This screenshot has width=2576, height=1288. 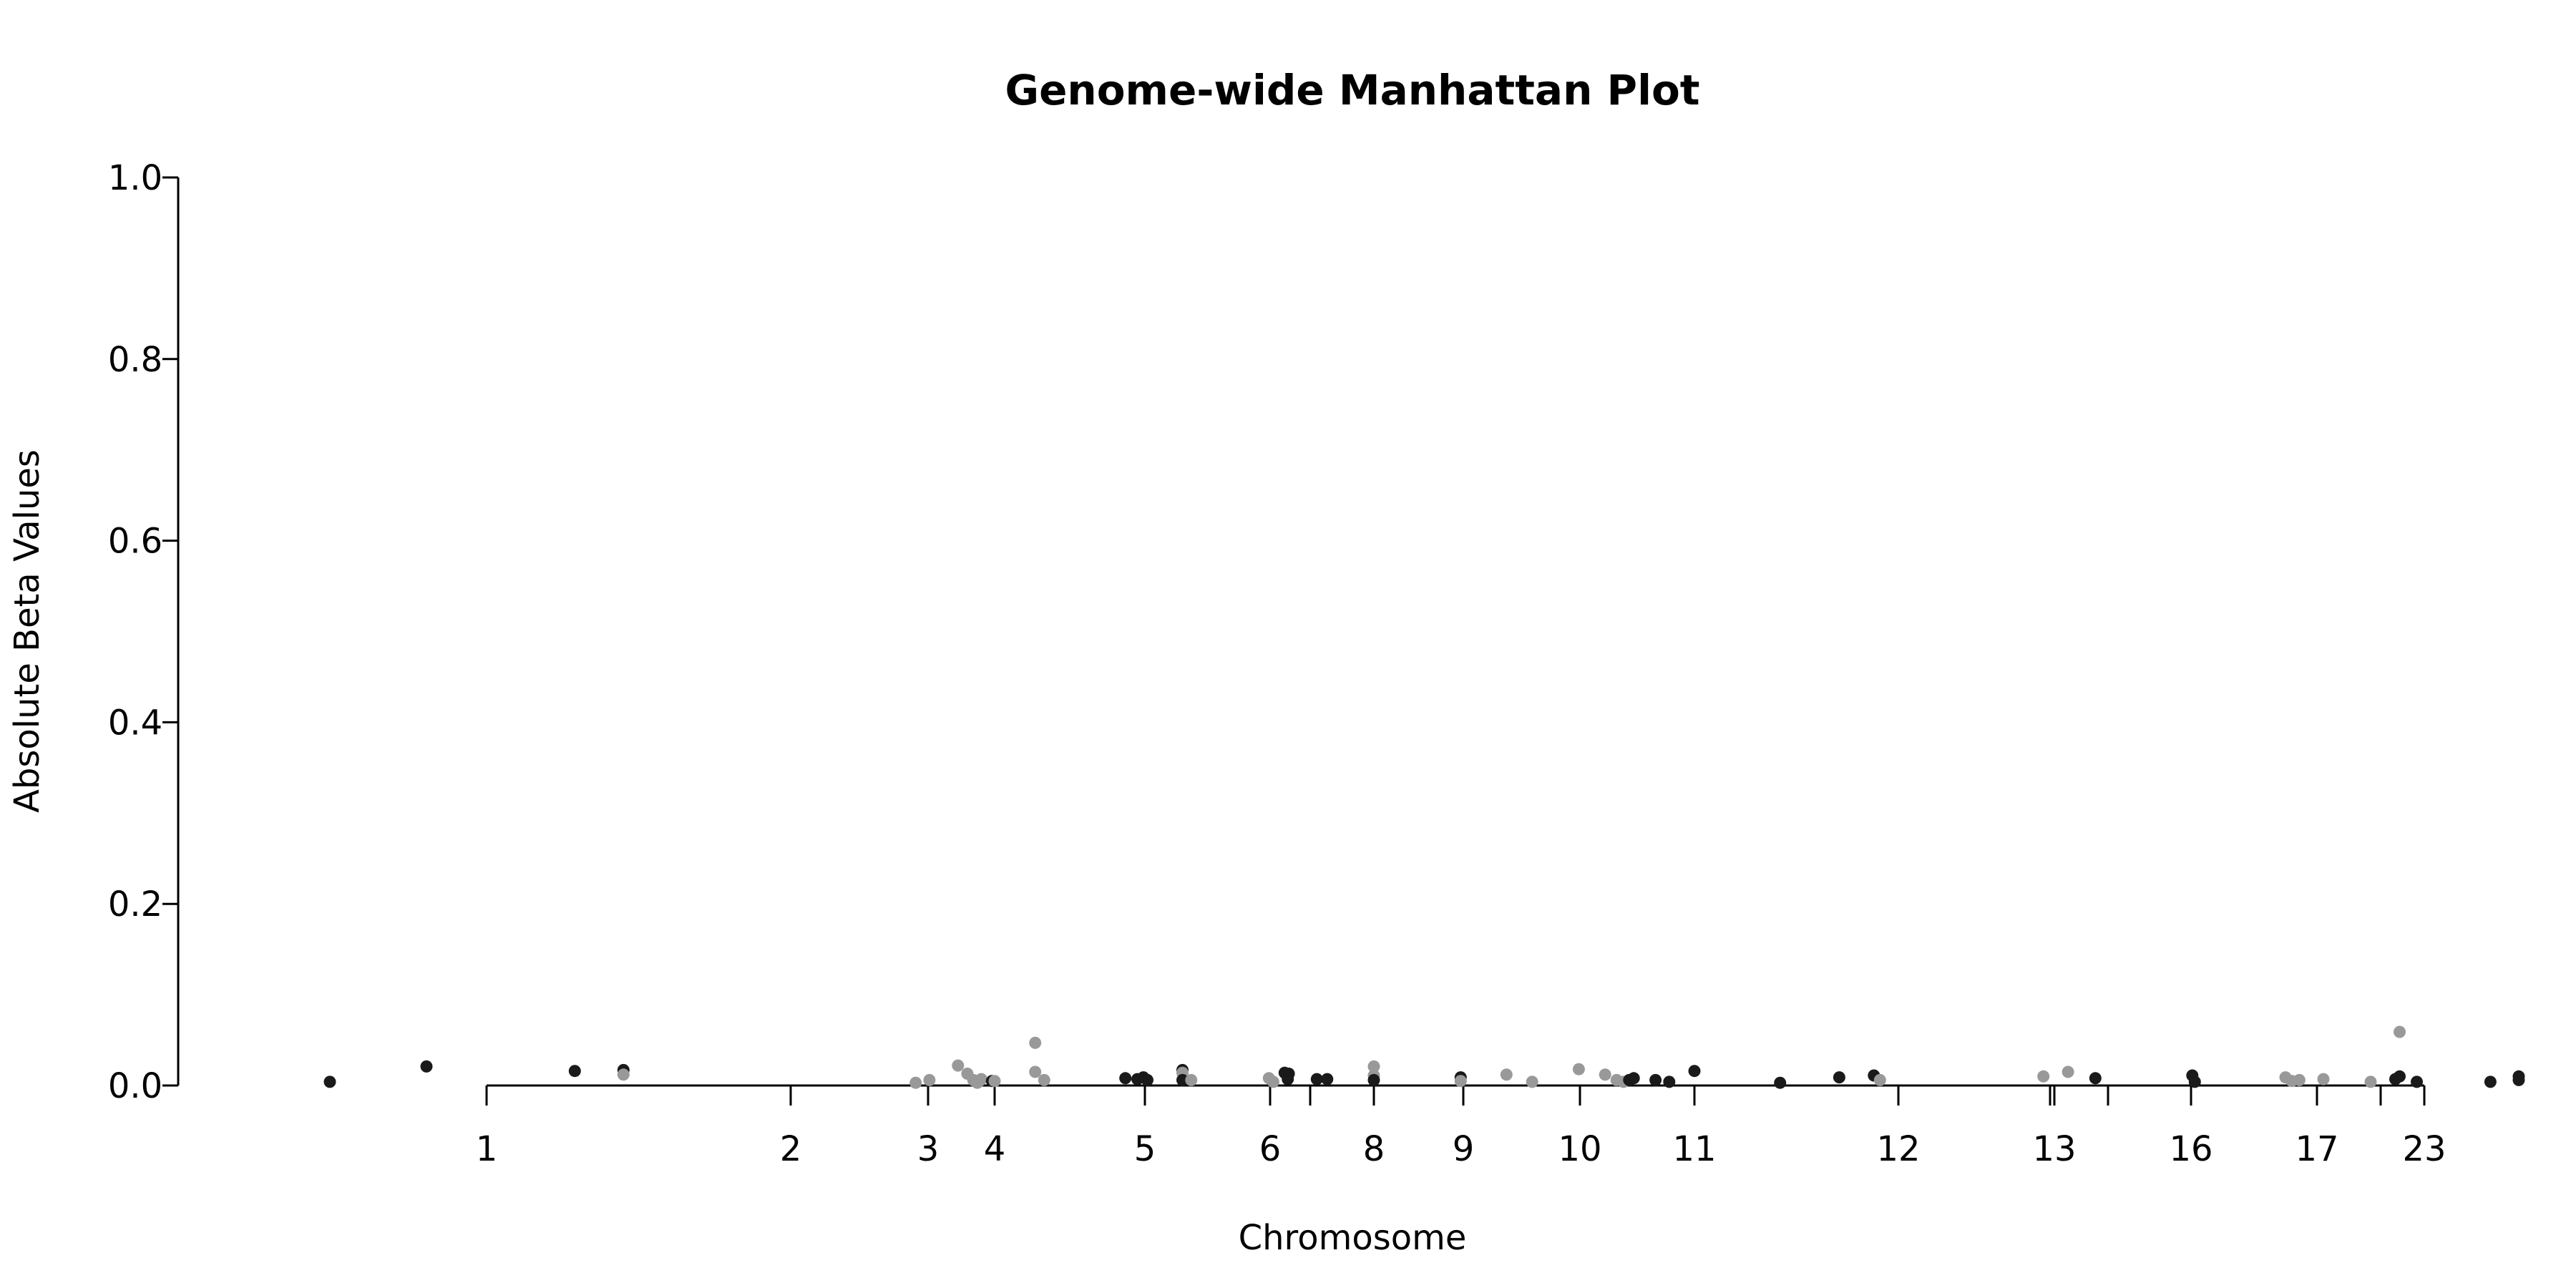 What do you see at coordinates (135, 723) in the screenshot?
I see `y-tick-label: 0.4` at bounding box center [135, 723].